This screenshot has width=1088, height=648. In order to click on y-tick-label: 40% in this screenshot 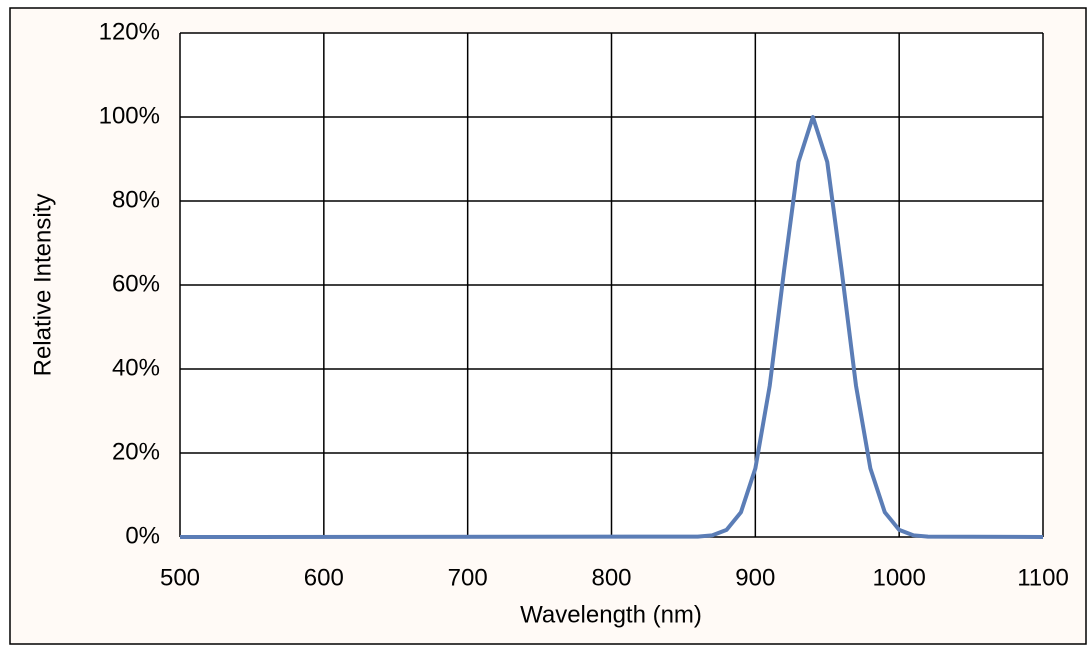, I will do `click(136, 367)`.